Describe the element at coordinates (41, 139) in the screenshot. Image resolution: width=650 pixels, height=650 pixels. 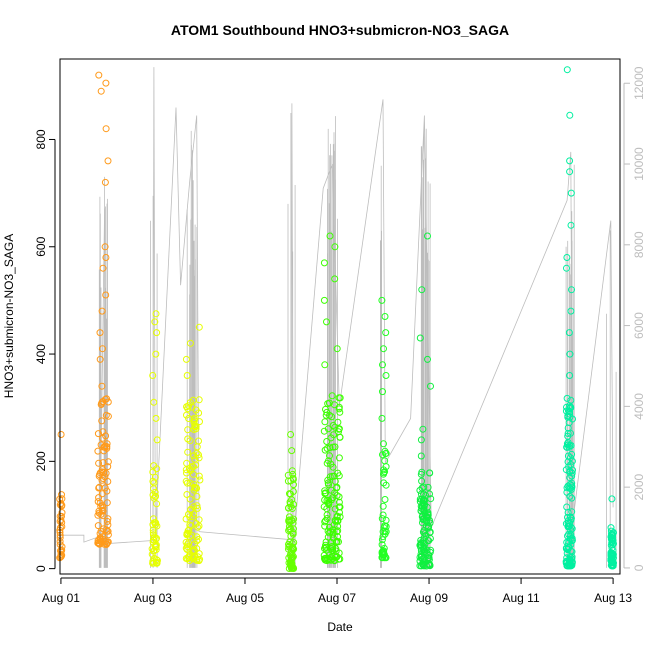
I see `y-tick-label: 800` at that location.